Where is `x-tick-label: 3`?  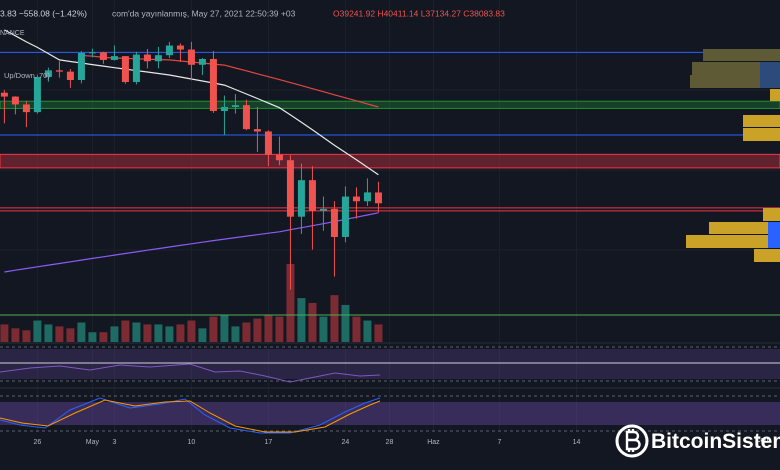
x-tick-label: 3 is located at coordinates (114, 442).